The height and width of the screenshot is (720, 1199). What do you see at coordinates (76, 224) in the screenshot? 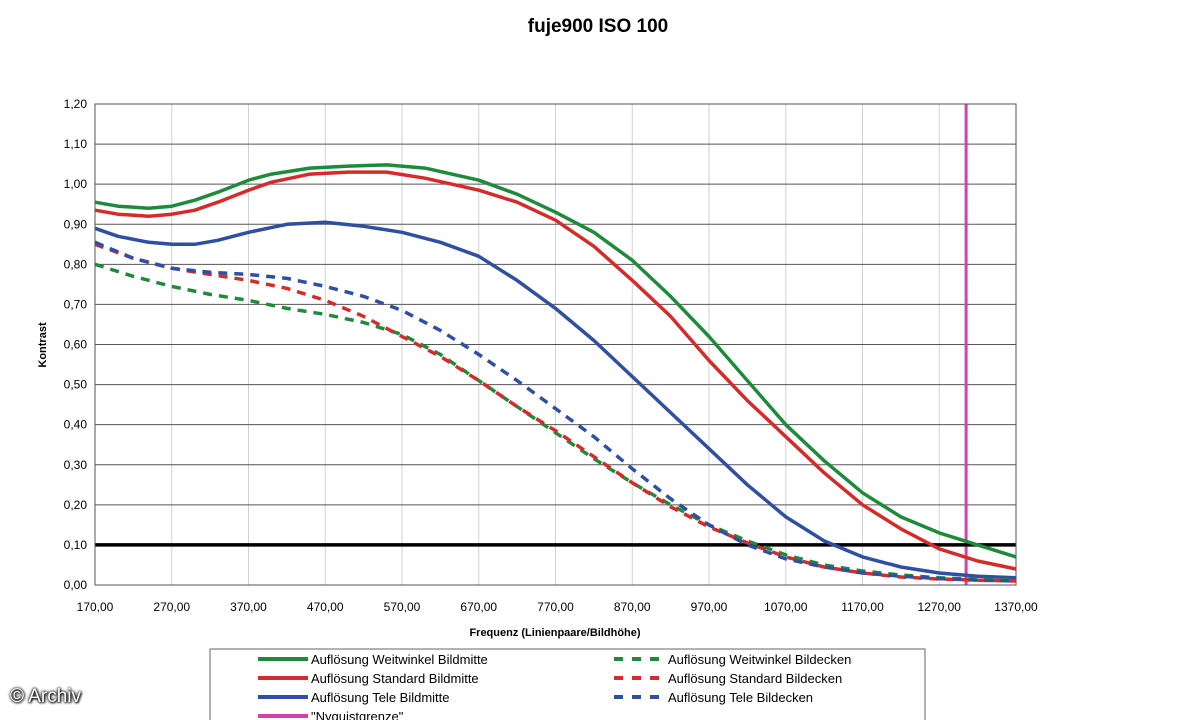
I see `y-tick-label-9: 0,90` at bounding box center [76, 224].